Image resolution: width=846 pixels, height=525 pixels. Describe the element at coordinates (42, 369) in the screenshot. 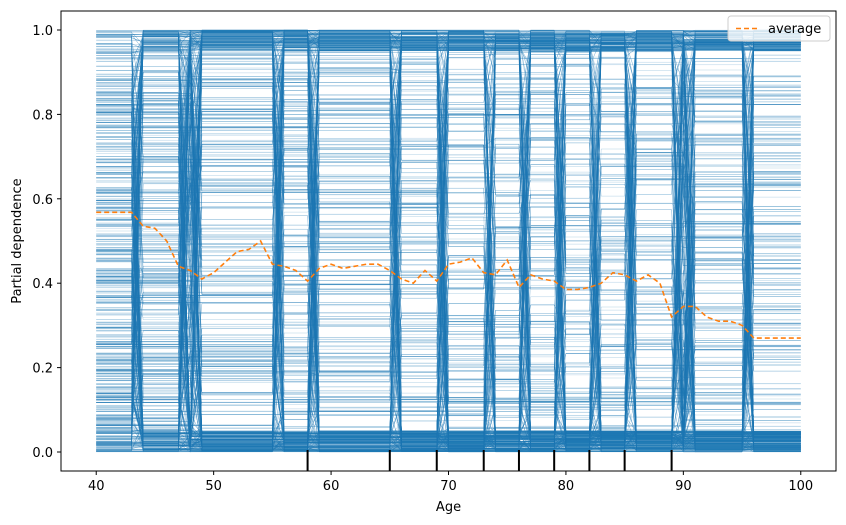

I see `y-tick-label: 0.2` at that location.